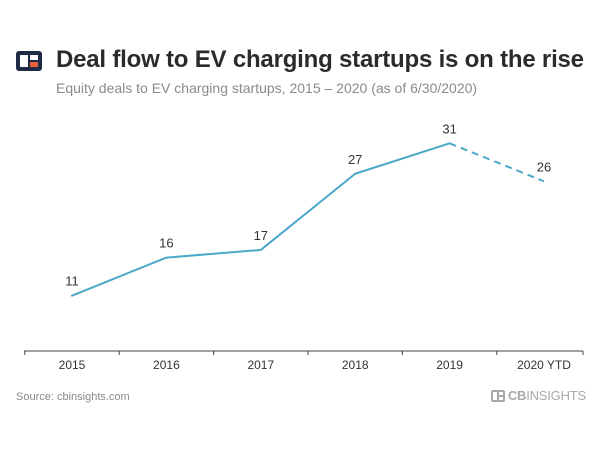  I want to click on data-label: 11, so click(72, 281).